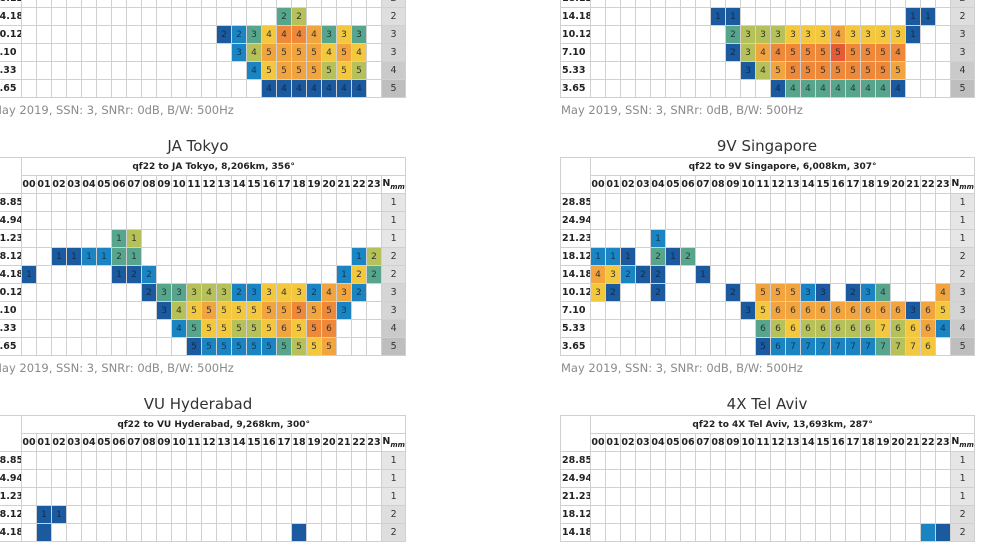 The width and height of the screenshot is (1002, 542). What do you see at coordinates (203, 532) in the screenshot?
I see `frequency-row: 14.18 2` at bounding box center [203, 532].